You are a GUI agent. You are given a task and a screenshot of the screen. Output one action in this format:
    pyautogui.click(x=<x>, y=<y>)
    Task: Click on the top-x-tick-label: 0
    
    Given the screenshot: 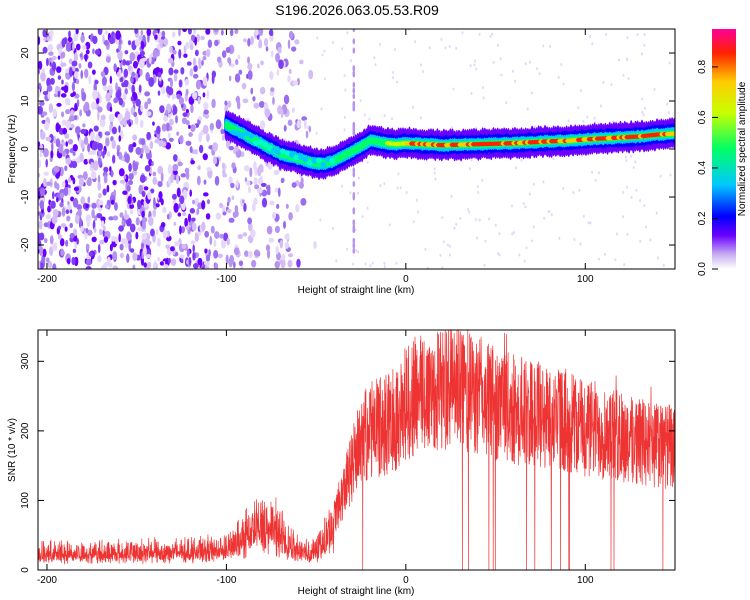 What is the action you would take?
    pyautogui.click(x=406, y=279)
    